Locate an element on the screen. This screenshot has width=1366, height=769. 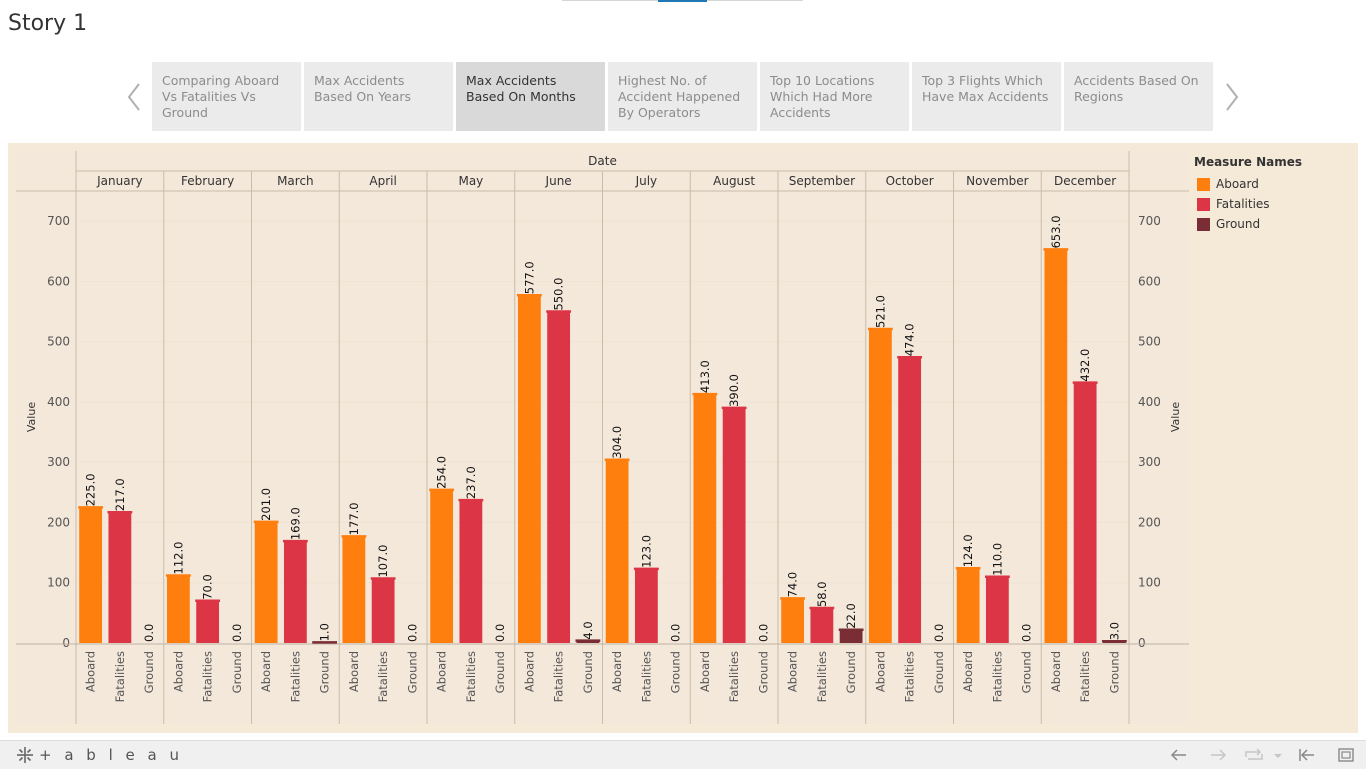
redo-arrow-icon is located at coordinates (1218, 755).